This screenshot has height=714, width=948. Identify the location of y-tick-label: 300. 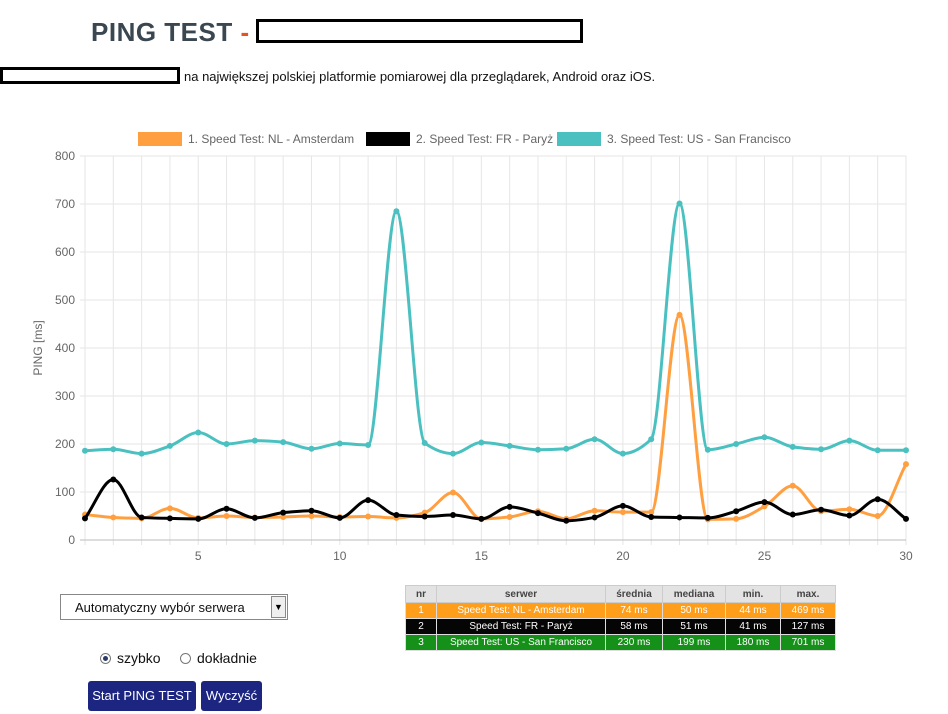
(65, 396).